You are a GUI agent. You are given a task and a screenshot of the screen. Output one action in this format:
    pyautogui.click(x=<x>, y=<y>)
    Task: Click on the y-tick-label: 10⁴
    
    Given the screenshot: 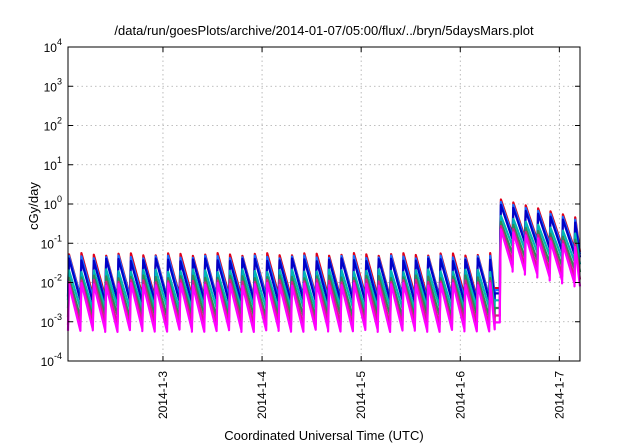 What is the action you would take?
    pyautogui.click(x=53, y=46)
    